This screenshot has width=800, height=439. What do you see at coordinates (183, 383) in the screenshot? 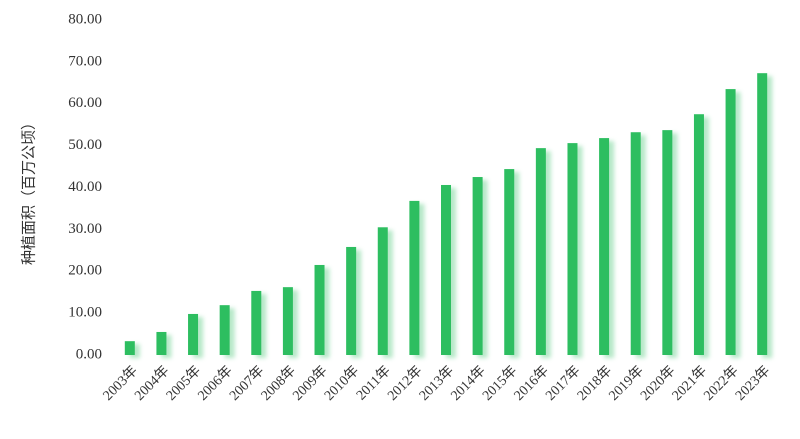
I see `x-tick-label: 2005年` at bounding box center [183, 383].